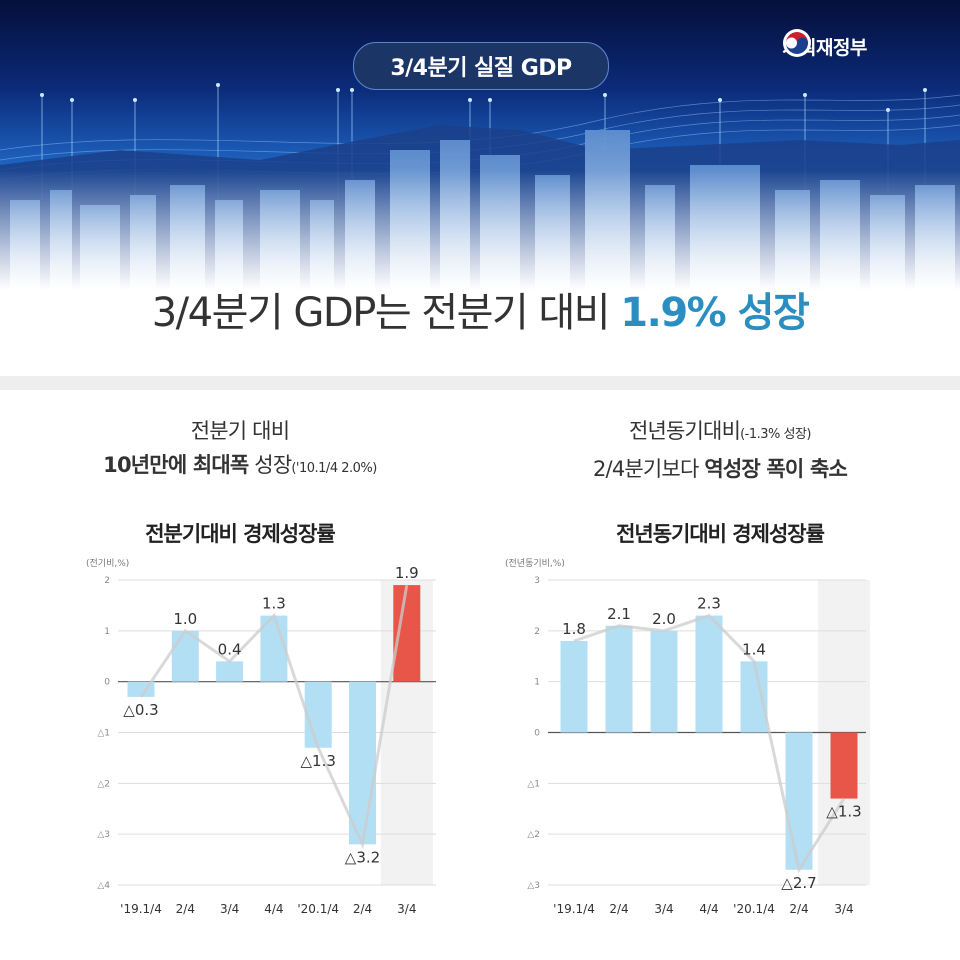 This screenshot has height=960, width=960. I want to click on right-summary: 전년동기대비(-1.3% 성장) 2/4분기보다 역성장 폭이 축소, so click(720, 450).